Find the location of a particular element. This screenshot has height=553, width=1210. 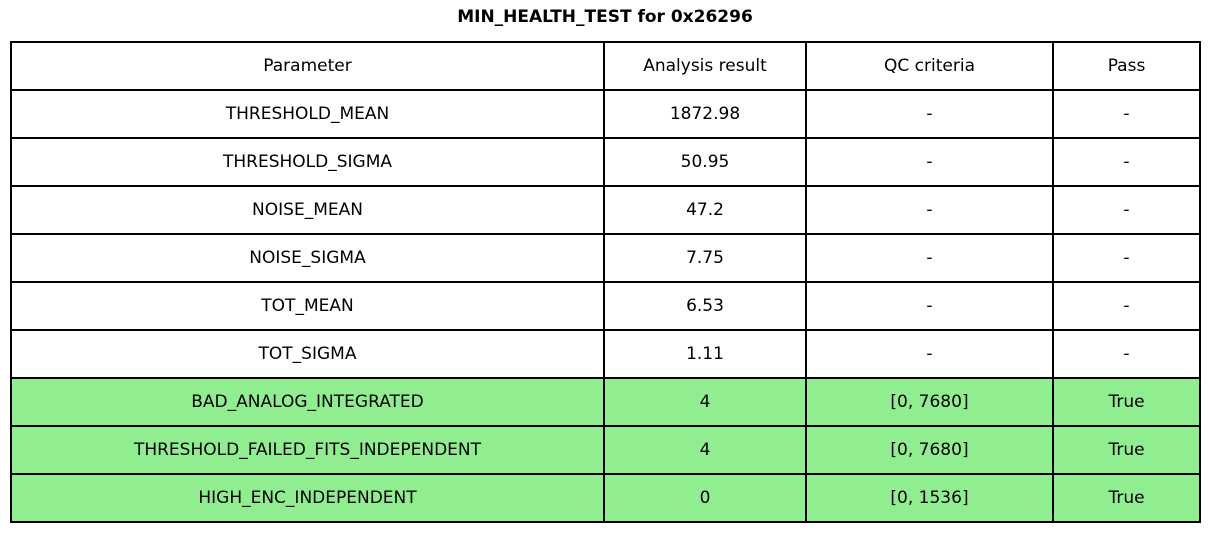

table-row: TOT_SIGMA 1.11 - - is located at coordinates (605, 354).